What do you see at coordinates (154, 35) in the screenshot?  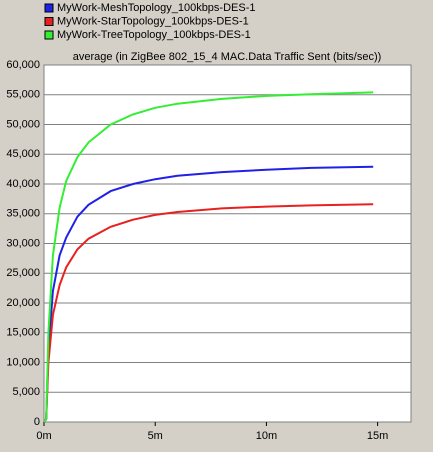 I see `legend-label: MyWork-TreeTopology_100kbps-DES-1` at bounding box center [154, 35].